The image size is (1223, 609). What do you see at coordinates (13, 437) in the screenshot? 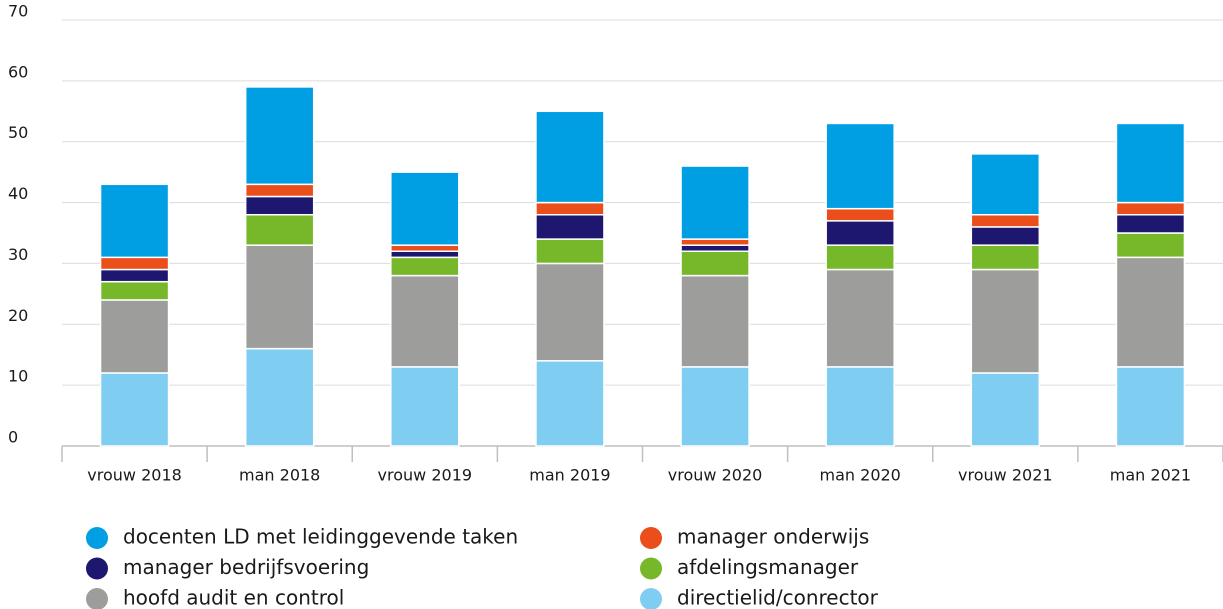
I see `y-tick-label: 0` at bounding box center [13, 437].